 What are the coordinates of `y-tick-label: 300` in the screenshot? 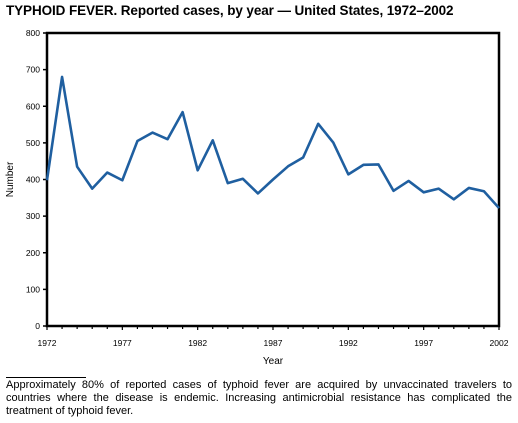 It's located at (33, 216).